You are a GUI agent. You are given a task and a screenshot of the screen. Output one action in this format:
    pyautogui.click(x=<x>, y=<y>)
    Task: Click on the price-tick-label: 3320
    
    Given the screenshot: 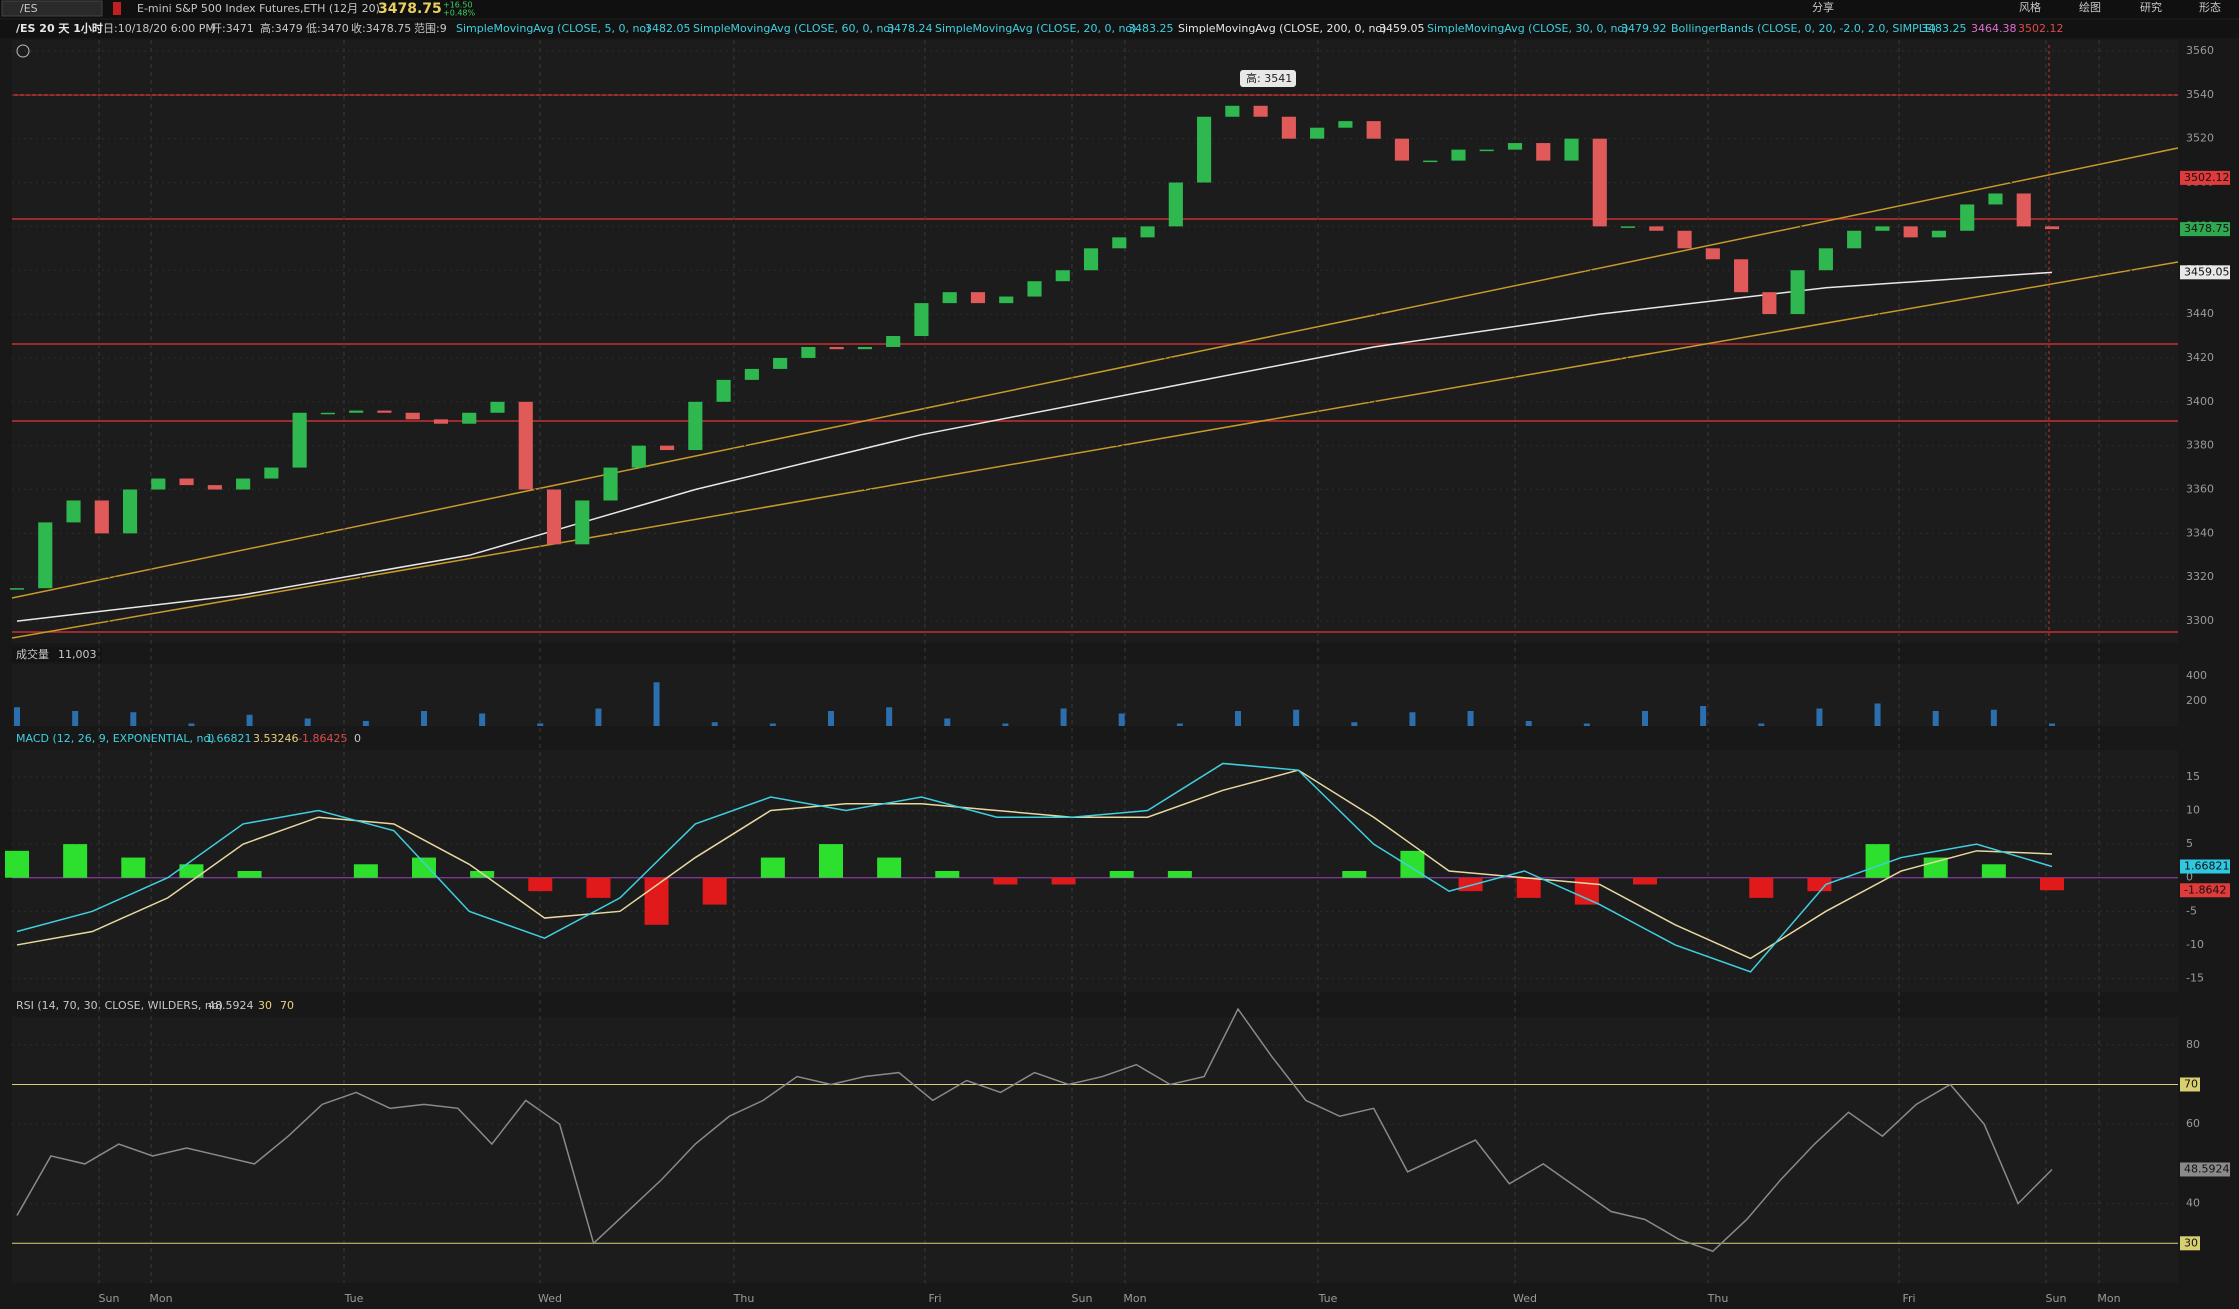 What is the action you would take?
    pyautogui.click(x=2200, y=576)
    